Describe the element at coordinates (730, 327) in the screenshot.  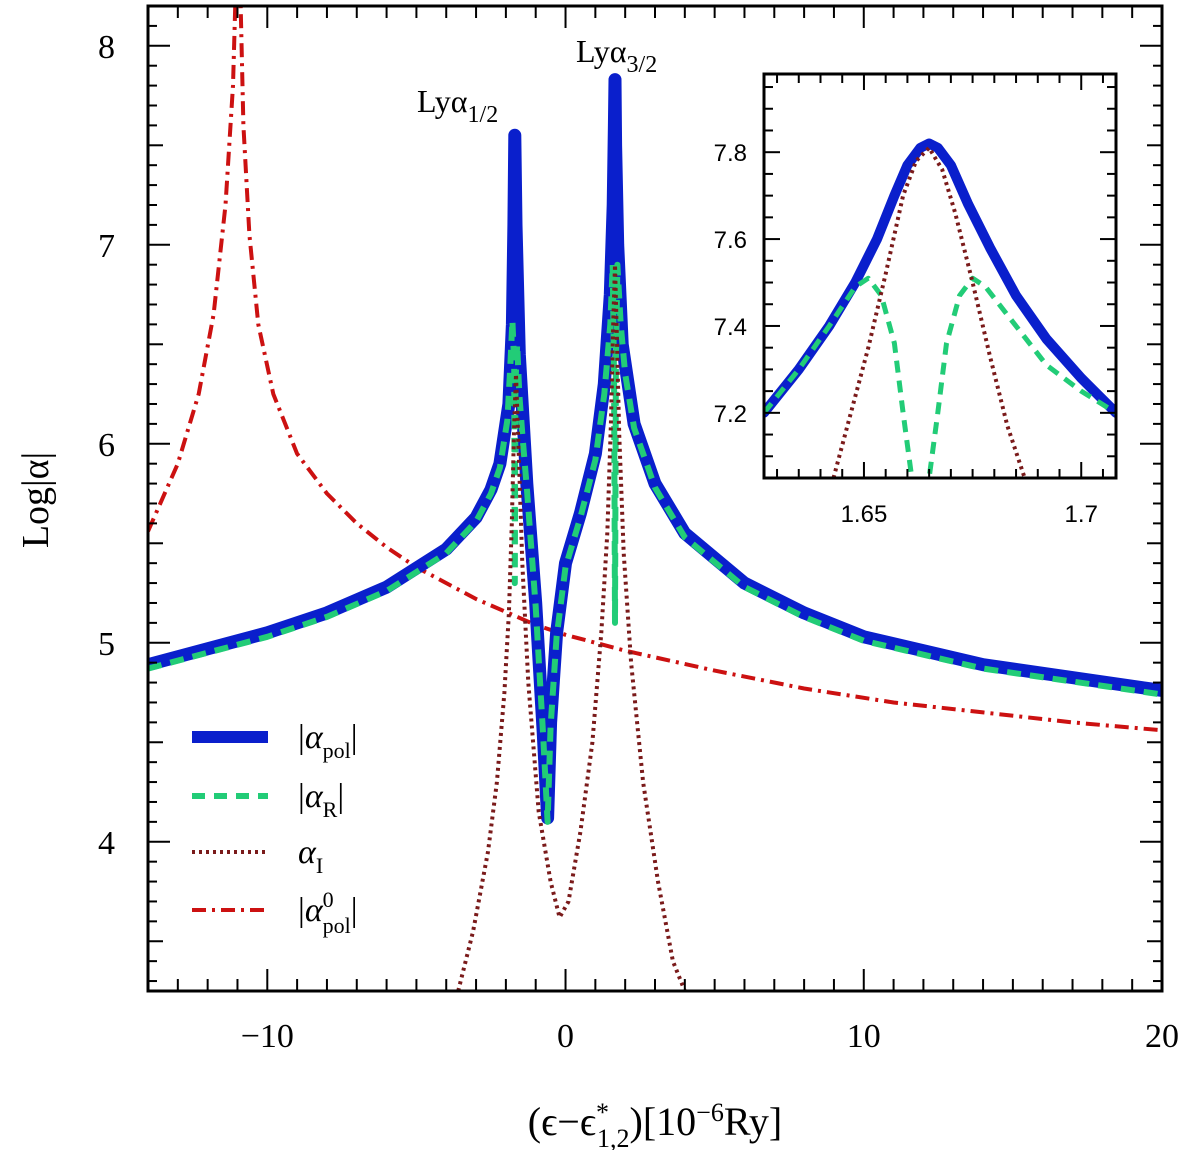
I see `inset-y-tick-label: 7.4` at that location.